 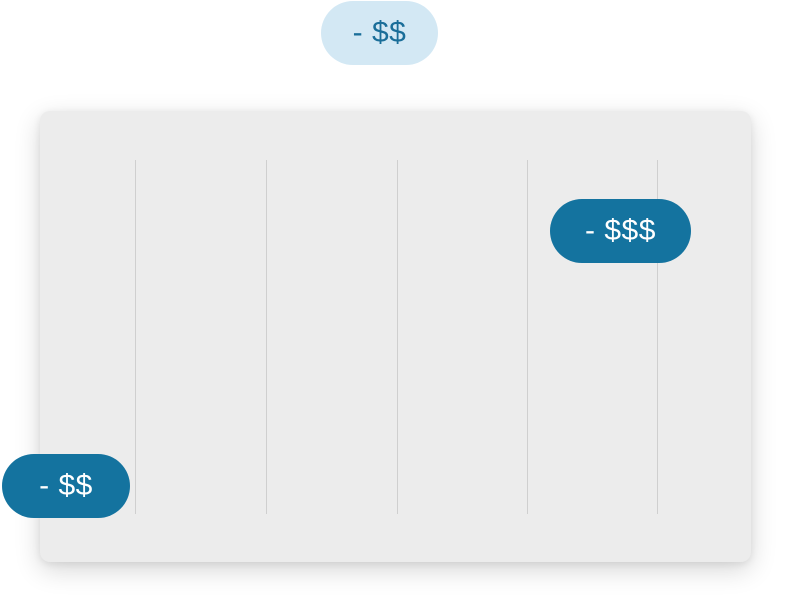 I want to click on price-badge-right: - $$$, so click(x=620, y=231).